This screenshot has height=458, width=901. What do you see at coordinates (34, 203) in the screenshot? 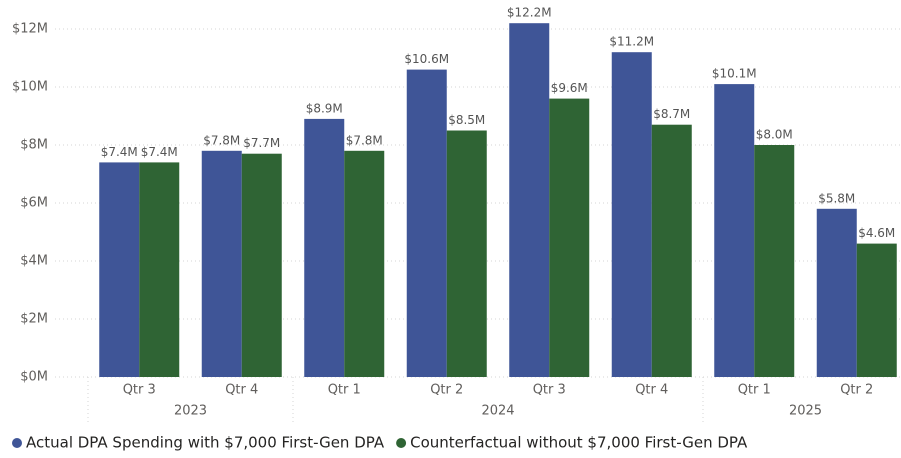
I see `y-tick-label: $6M` at bounding box center [34, 203].